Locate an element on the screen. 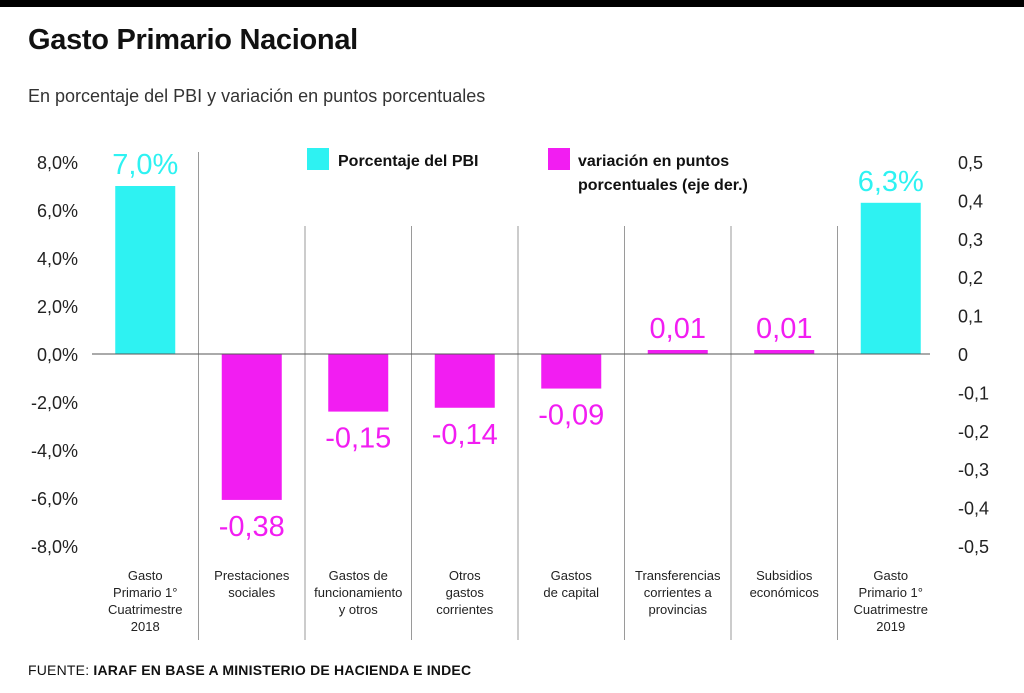 The width and height of the screenshot is (1024, 693). left-axis-tick: 2,0% is located at coordinates (57, 307).